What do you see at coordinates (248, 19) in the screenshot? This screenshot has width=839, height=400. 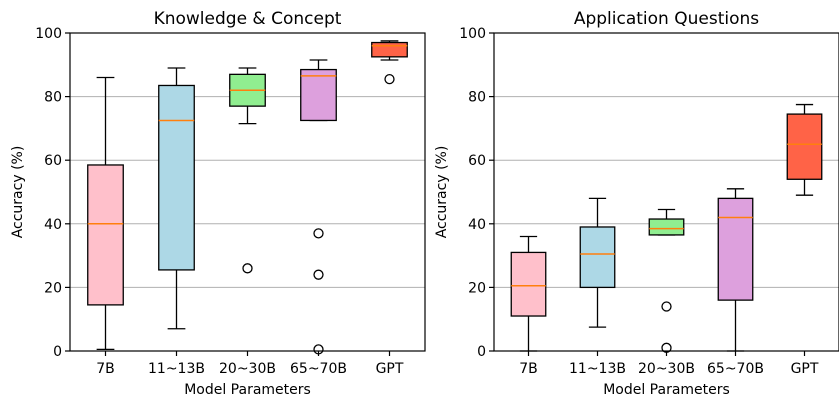 I see `chart-title: Knowledge & Concept` at bounding box center [248, 19].